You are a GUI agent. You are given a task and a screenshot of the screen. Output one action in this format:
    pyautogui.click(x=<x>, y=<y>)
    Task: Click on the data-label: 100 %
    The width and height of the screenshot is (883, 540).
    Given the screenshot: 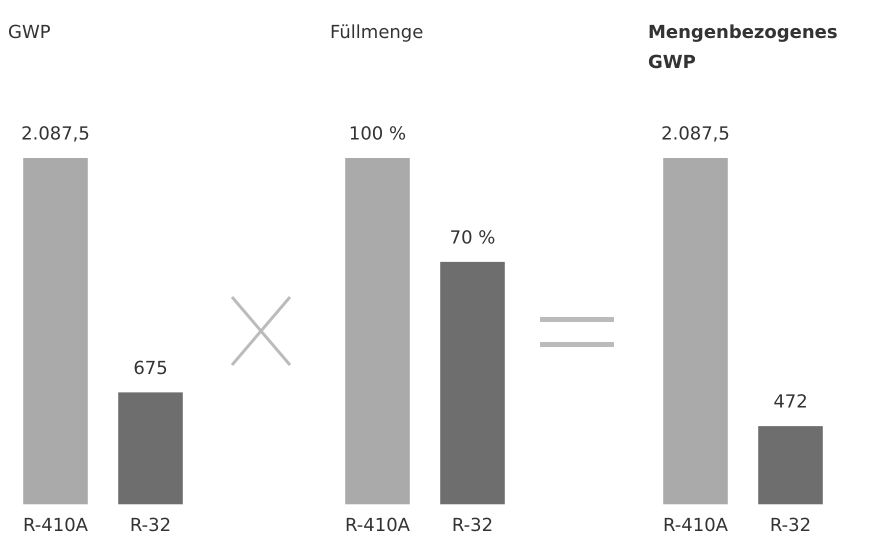 What is the action you would take?
    pyautogui.click(x=377, y=134)
    